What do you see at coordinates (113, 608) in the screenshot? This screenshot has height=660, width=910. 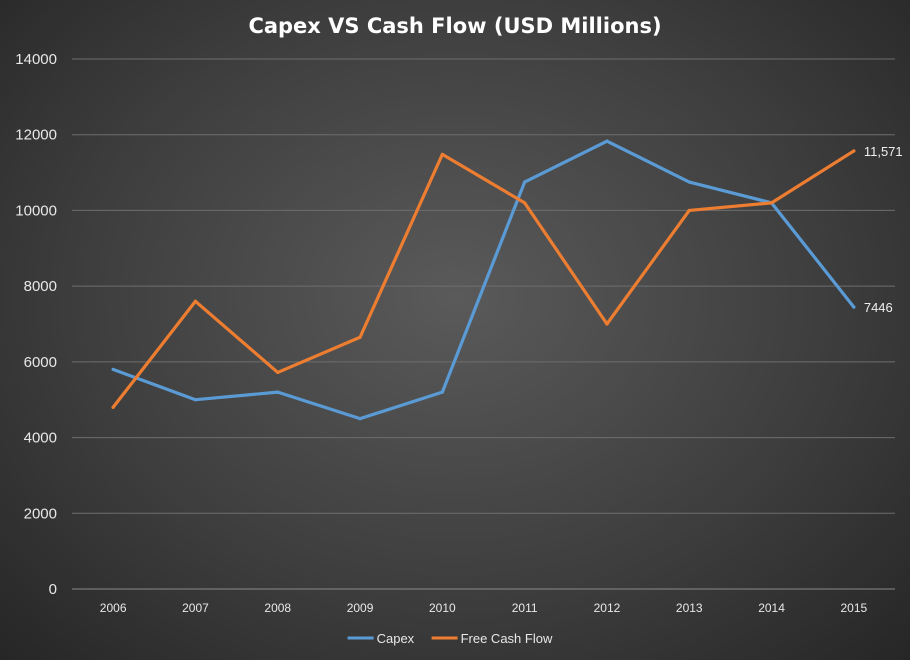 I see `x-tick-label: 2006` at bounding box center [113, 608].